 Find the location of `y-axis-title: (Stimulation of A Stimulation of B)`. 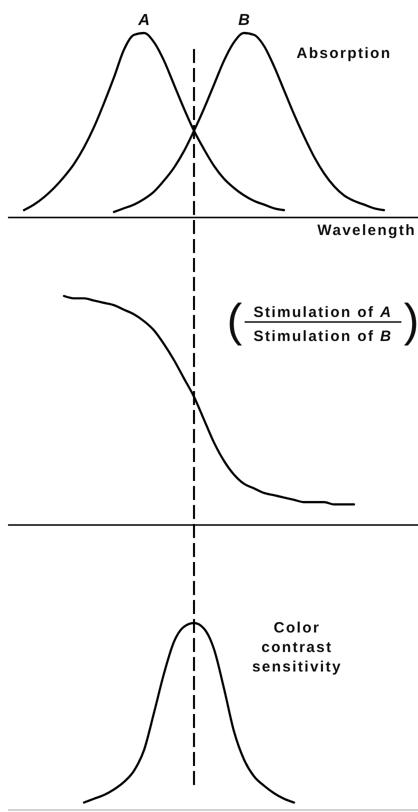

y-axis-title: (Stimulation of A Stimulation of B) is located at coordinates (322, 320).